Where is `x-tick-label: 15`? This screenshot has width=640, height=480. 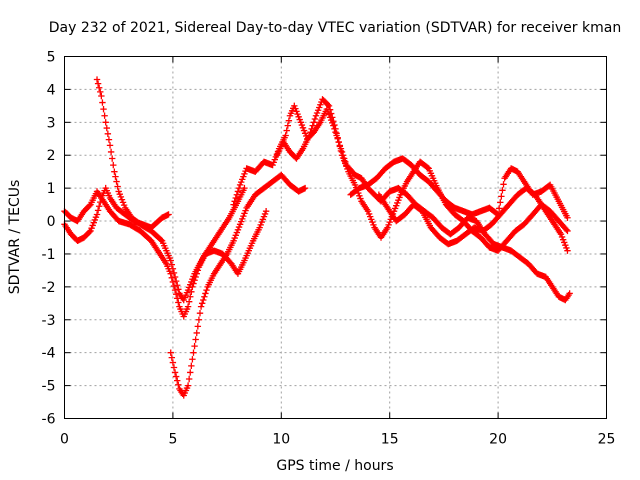
x-tick-label: 15 is located at coordinates (390, 440).